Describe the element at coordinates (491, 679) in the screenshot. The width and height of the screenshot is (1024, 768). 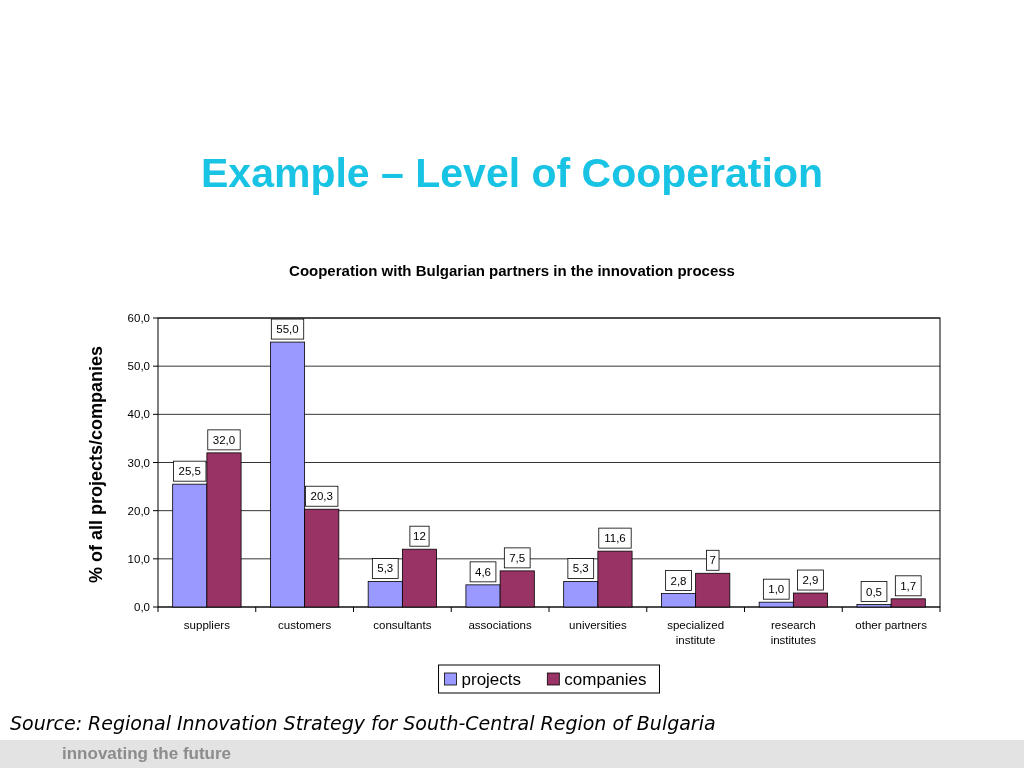
I see `legend-label: projects` at that location.